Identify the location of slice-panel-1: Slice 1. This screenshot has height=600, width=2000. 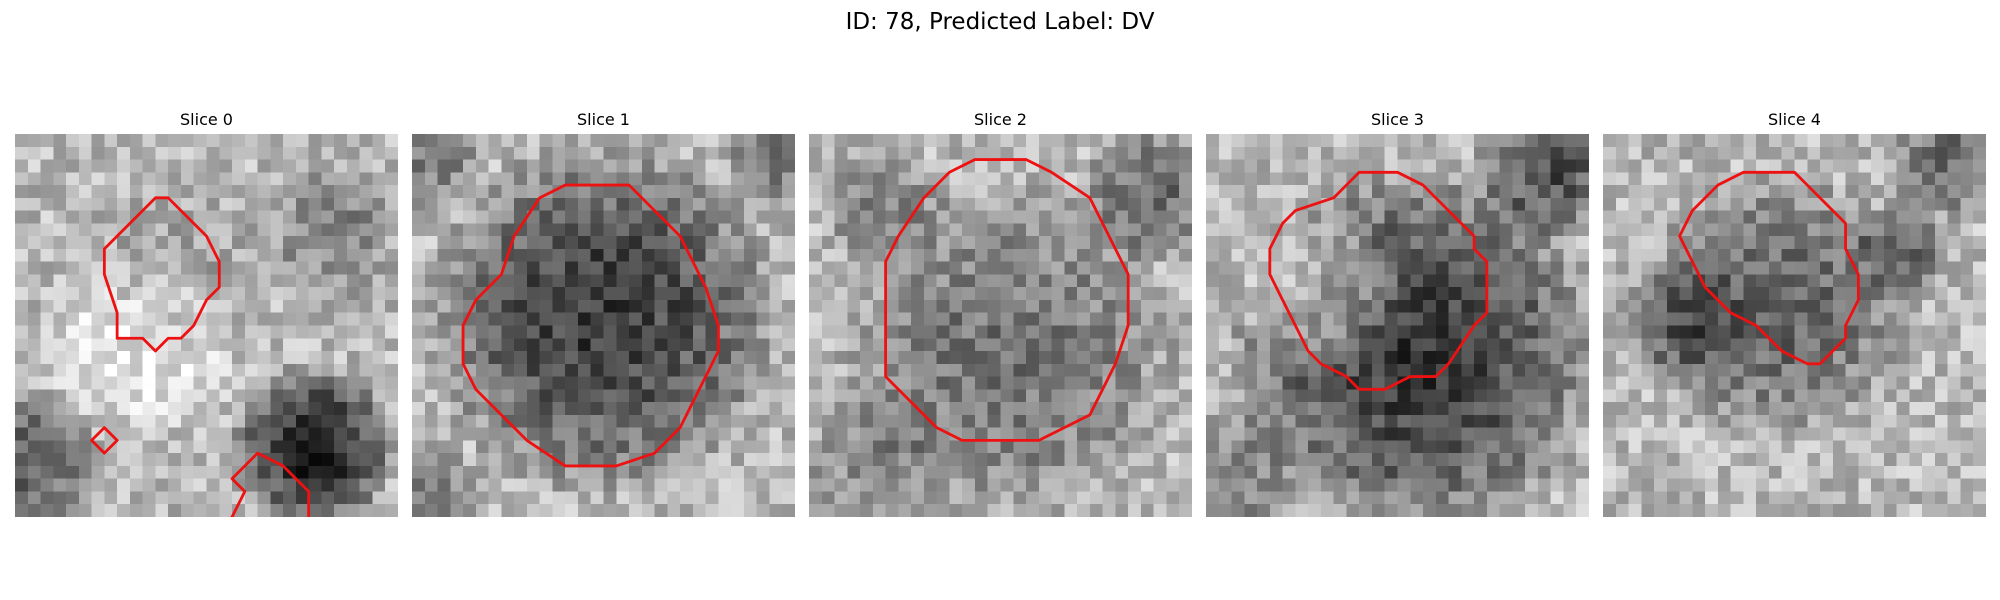
(603, 313).